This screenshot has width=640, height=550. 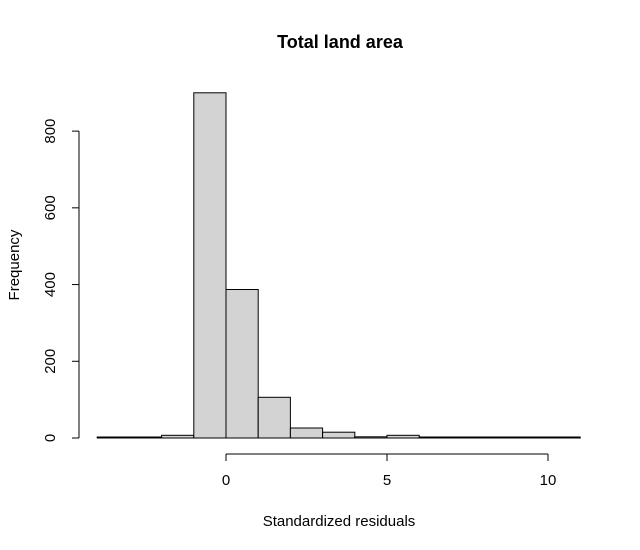 I want to click on y-tick-label-3: 600, so click(x=50, y=207).